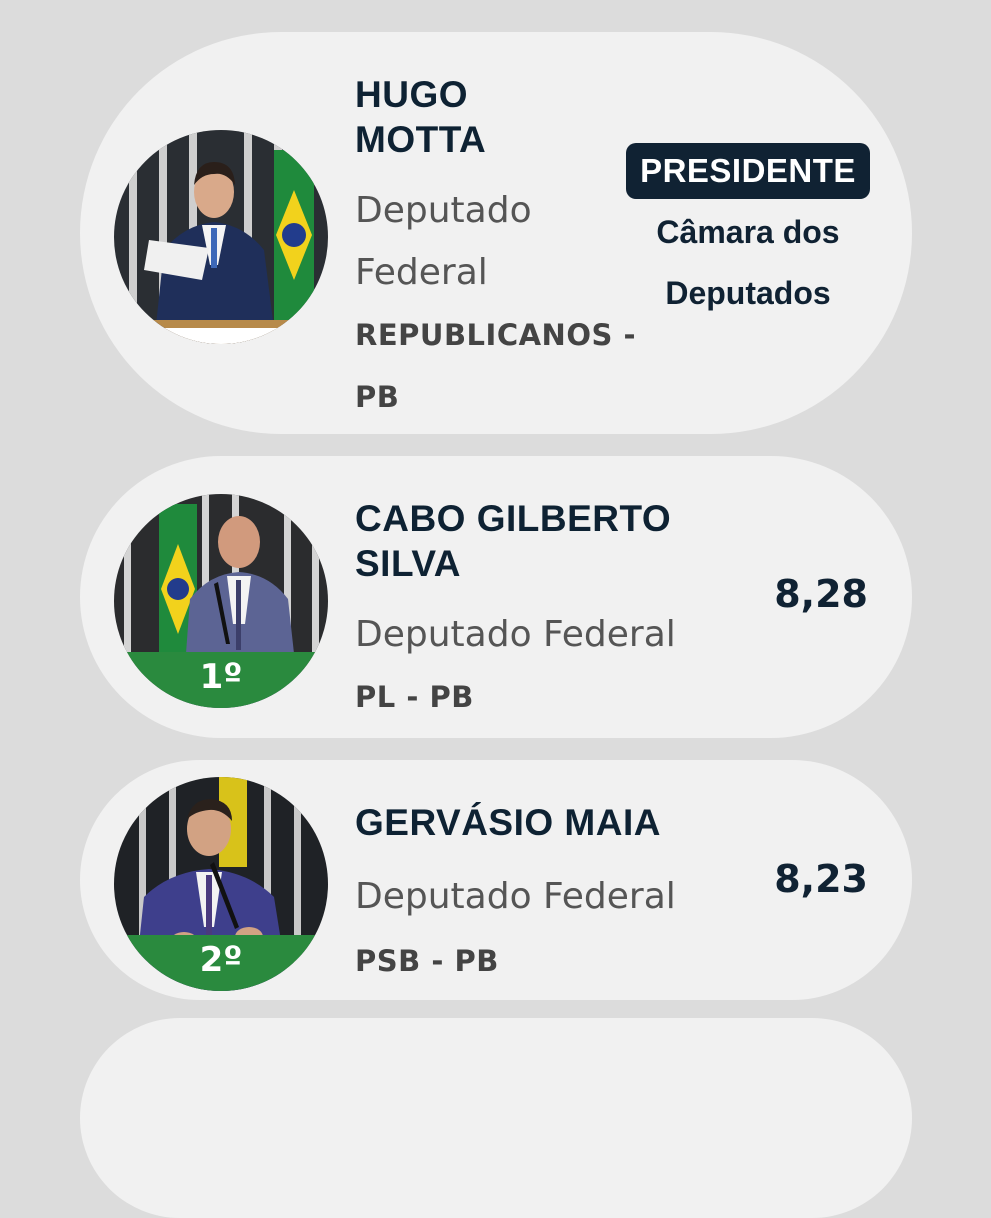  Describe the element at coordinates (513, 541) in the screenshot. I see `deputy-name: CABO GILBERTO SILVA` at that location.